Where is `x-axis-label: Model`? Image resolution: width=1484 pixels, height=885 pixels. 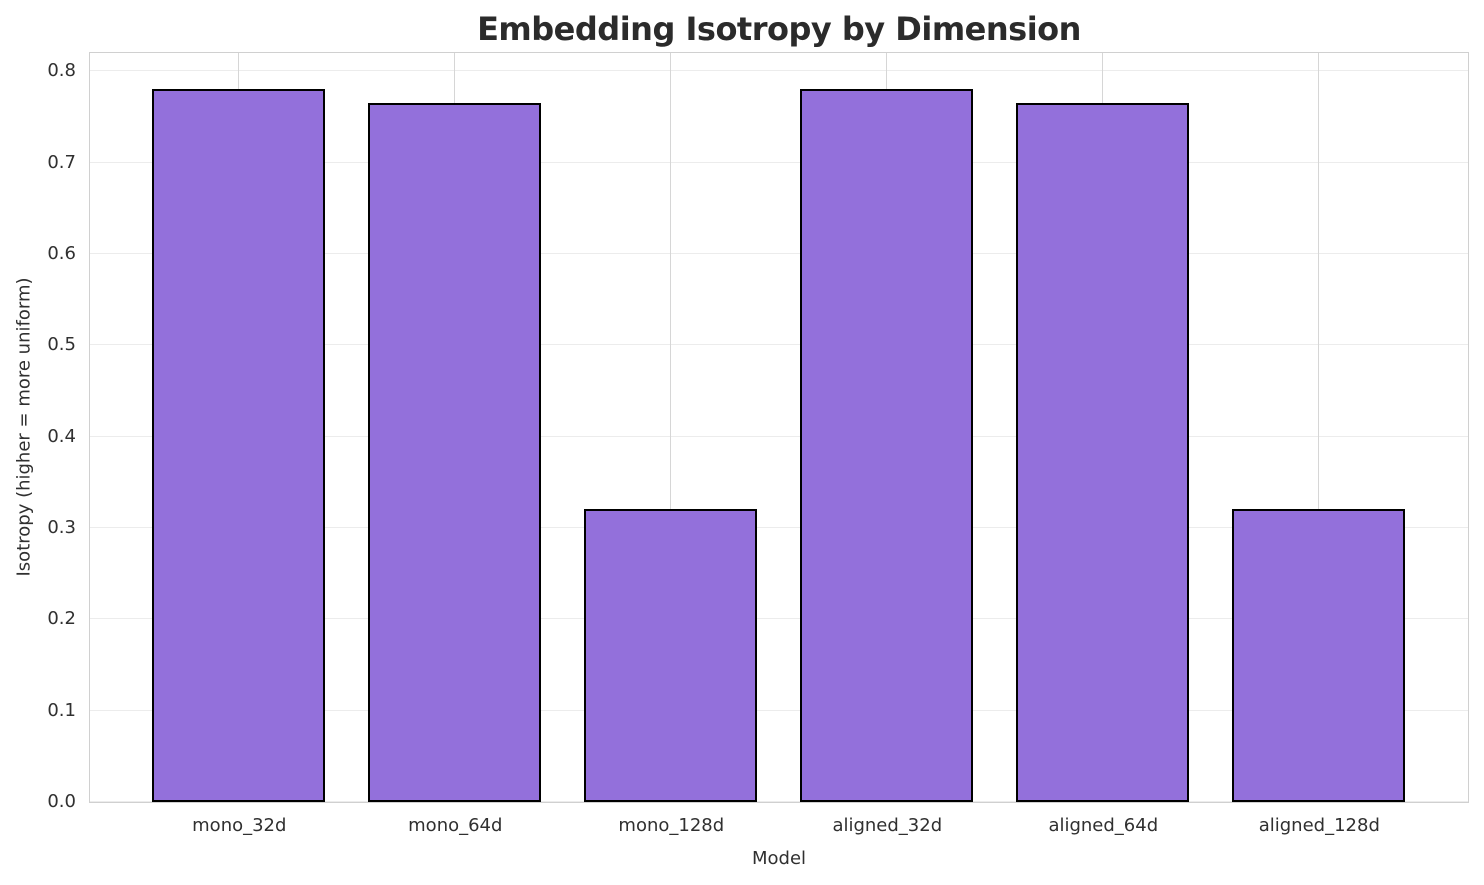 x-axis-label: Model is located at coordinates (779, 858).